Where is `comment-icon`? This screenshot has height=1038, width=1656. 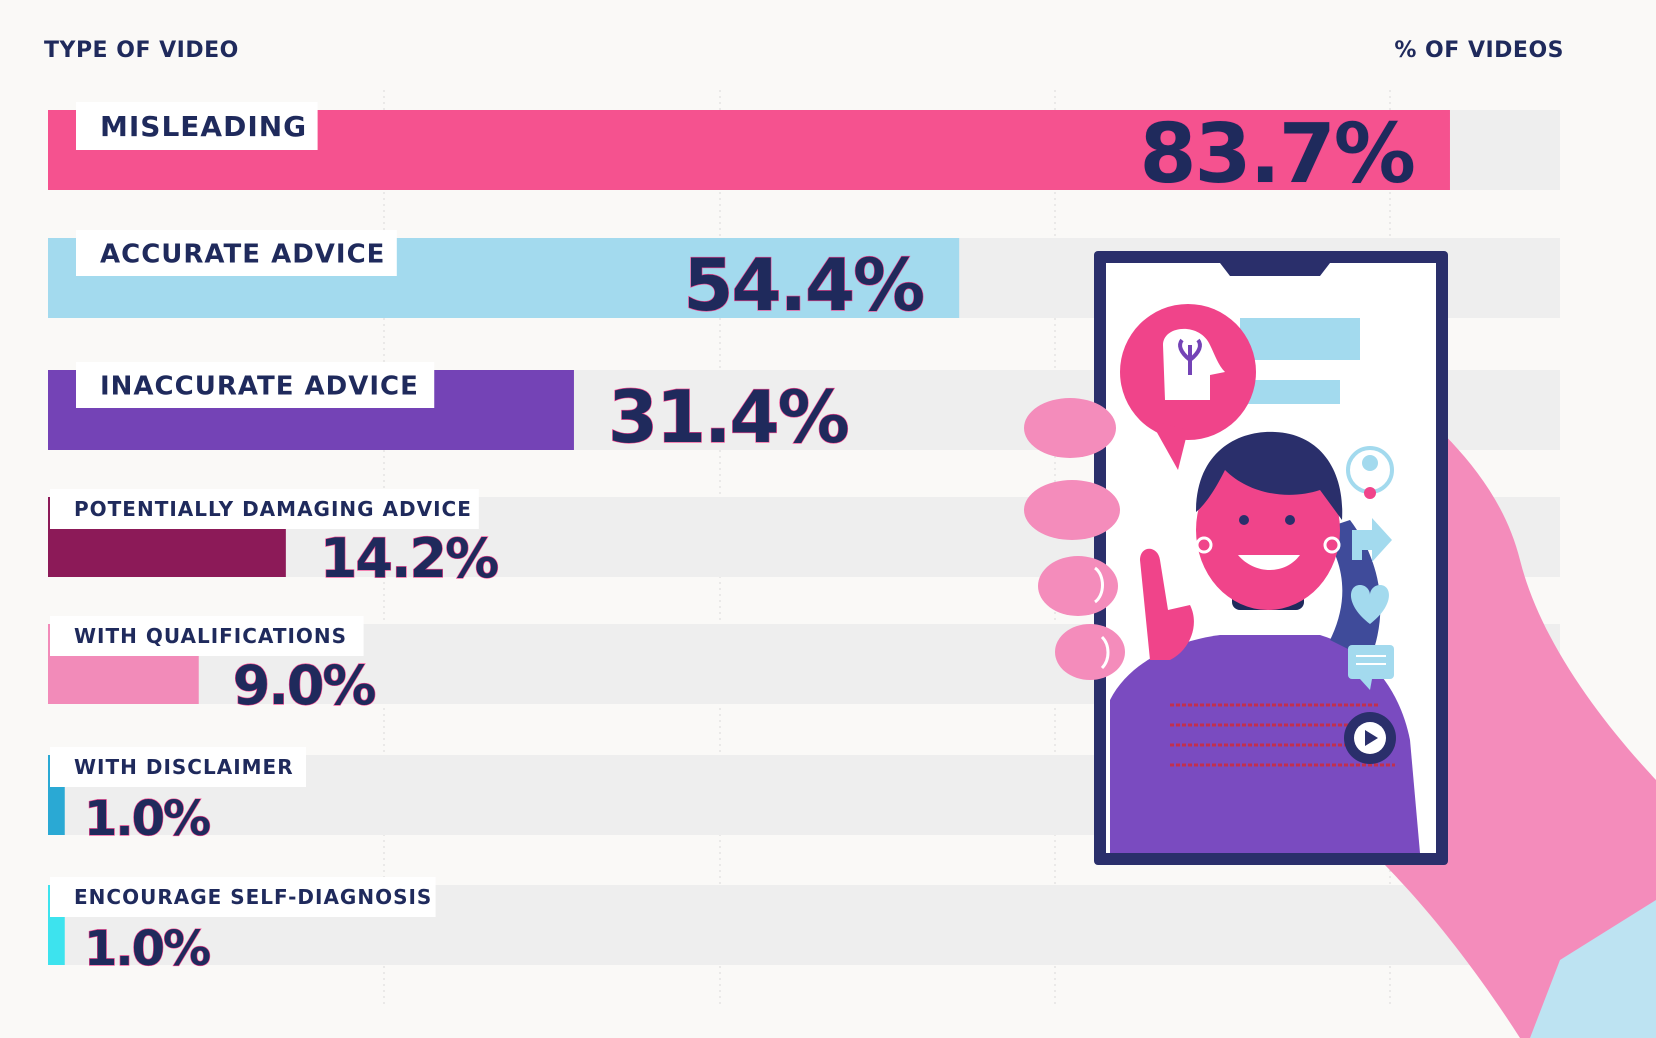 comment-icon is located at coordinates (1371, 667).